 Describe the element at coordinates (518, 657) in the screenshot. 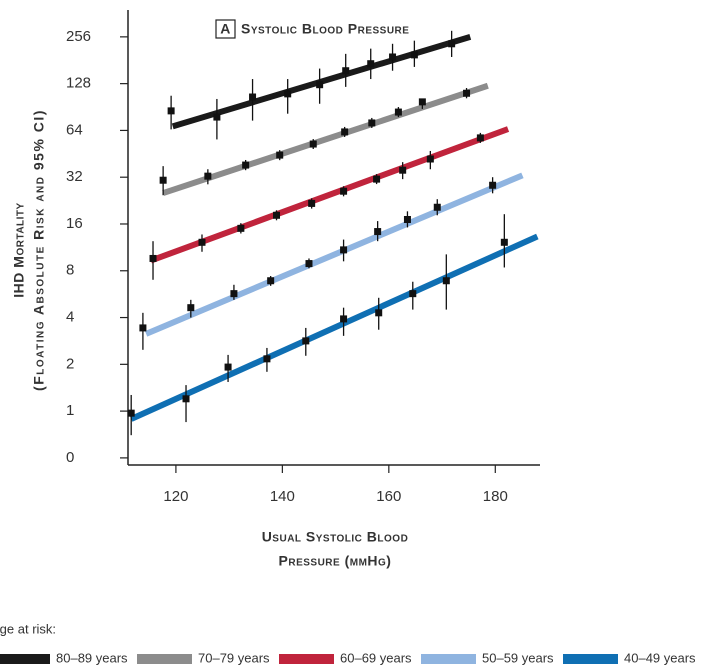

I see `legend-label: 50–59 years` at that location.